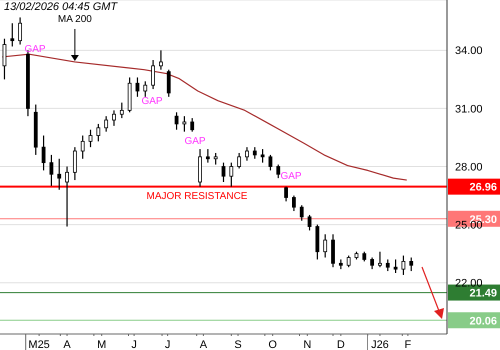 Image resolution: width=500 pixels, height=350 pixels. I want to click on text: MA 200, so click(75, 19).